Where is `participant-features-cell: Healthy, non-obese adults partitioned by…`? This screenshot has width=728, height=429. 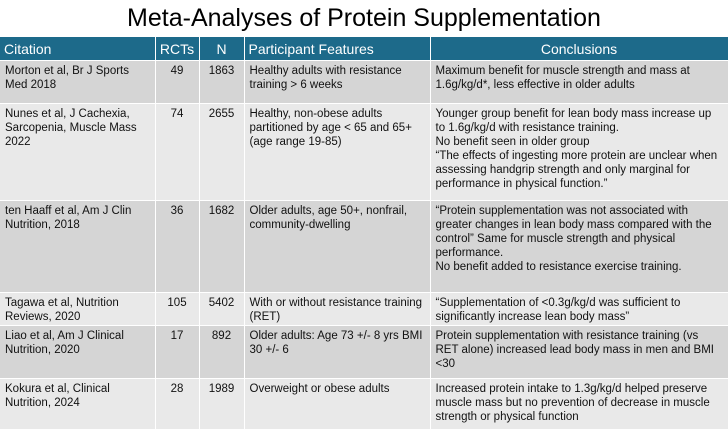 participant-features-cell: Healthy, non-obese adults partitioned by… is located at coordinates (337, 152).